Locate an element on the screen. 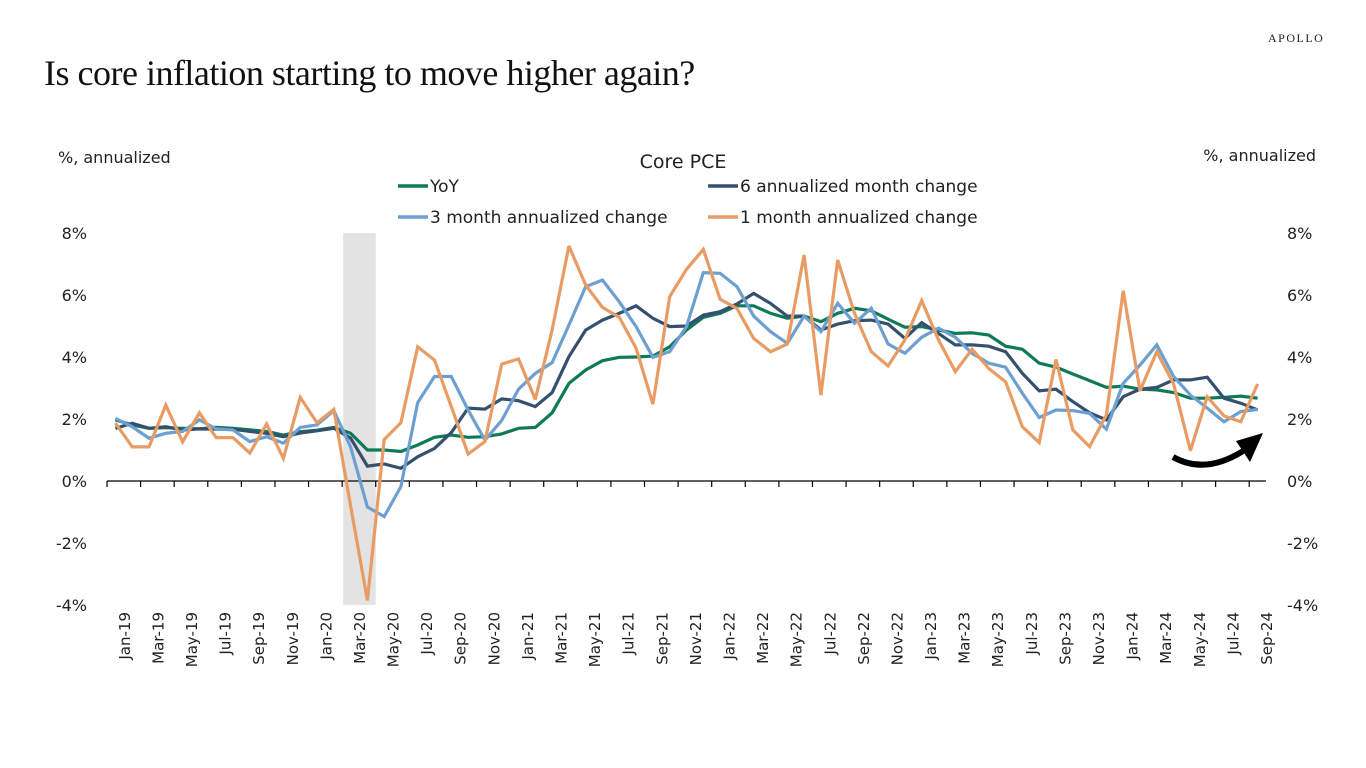  left-axis-unit-label: %, annualized is located at coordinates (114, 157).